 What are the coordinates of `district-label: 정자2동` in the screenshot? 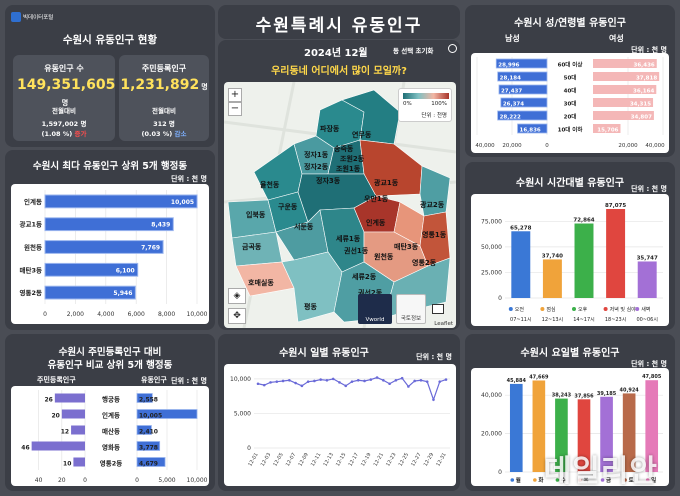 It's located at (316, 167).